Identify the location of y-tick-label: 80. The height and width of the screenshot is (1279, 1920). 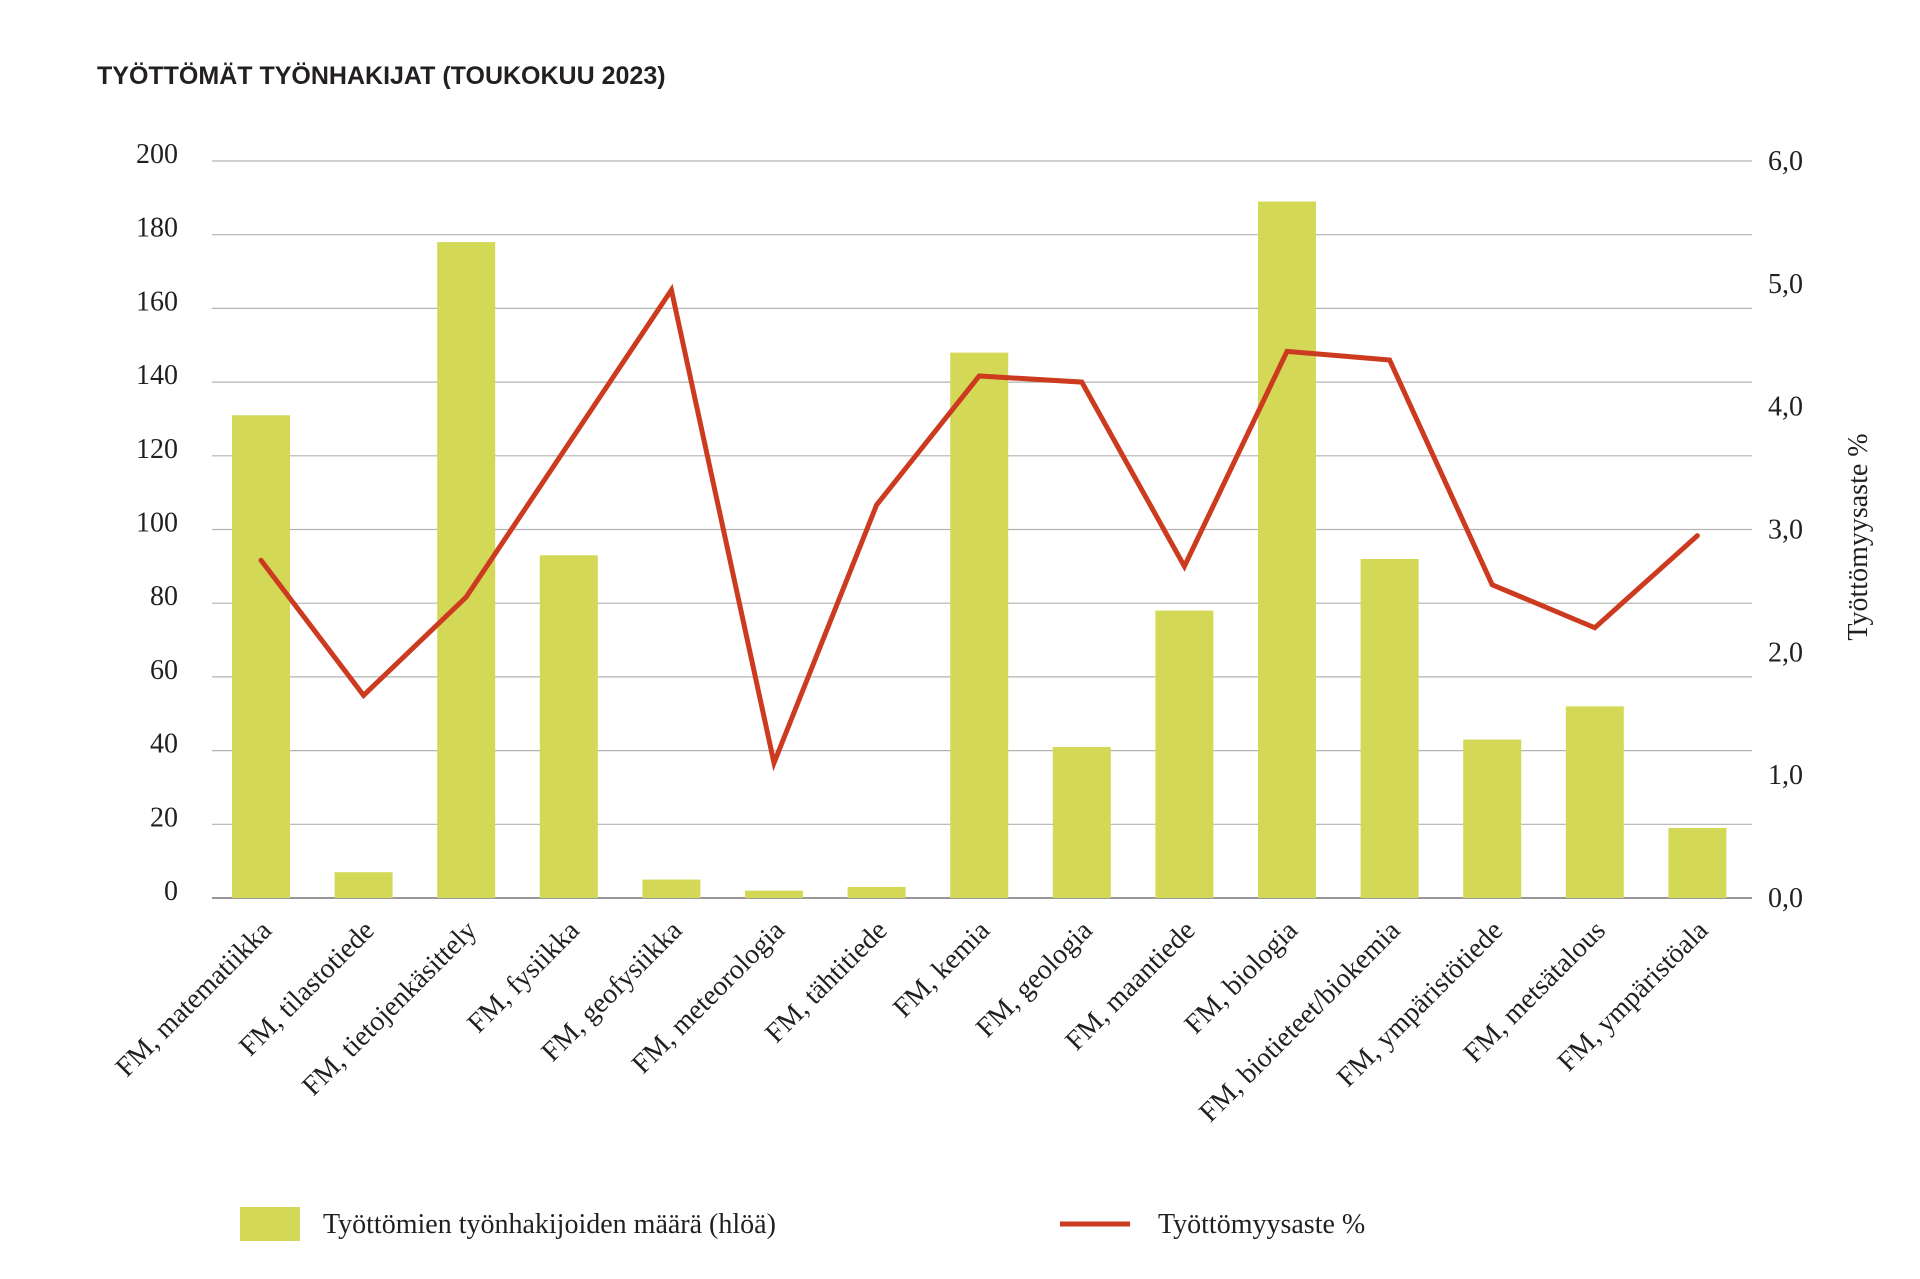
(164, 596).